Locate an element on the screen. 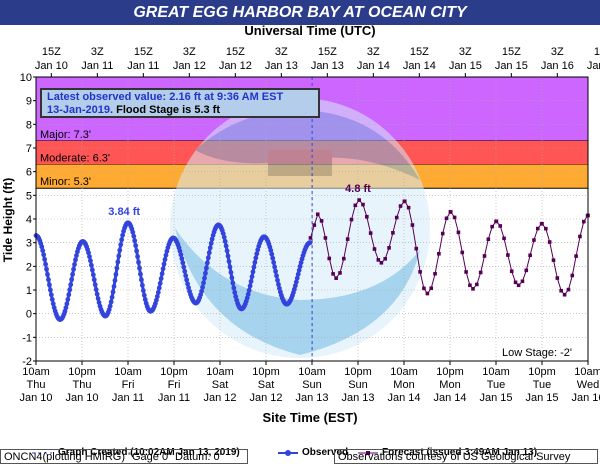 The image size is (600, 465). bottom-tick-date: Jan 13 is located at coordinates (357, 398).